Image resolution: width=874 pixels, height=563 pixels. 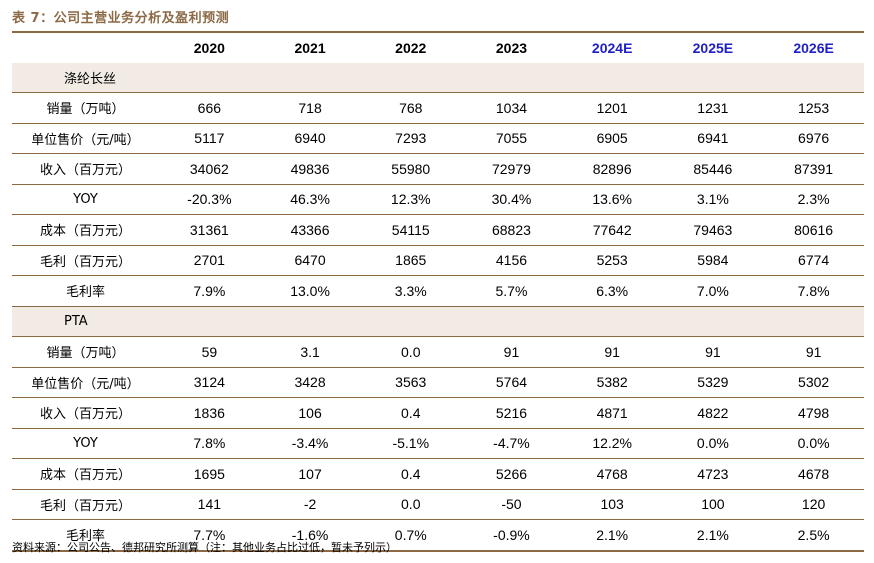 I want to click on section-title: 涤纶长丝, so click(x=438, y=77).